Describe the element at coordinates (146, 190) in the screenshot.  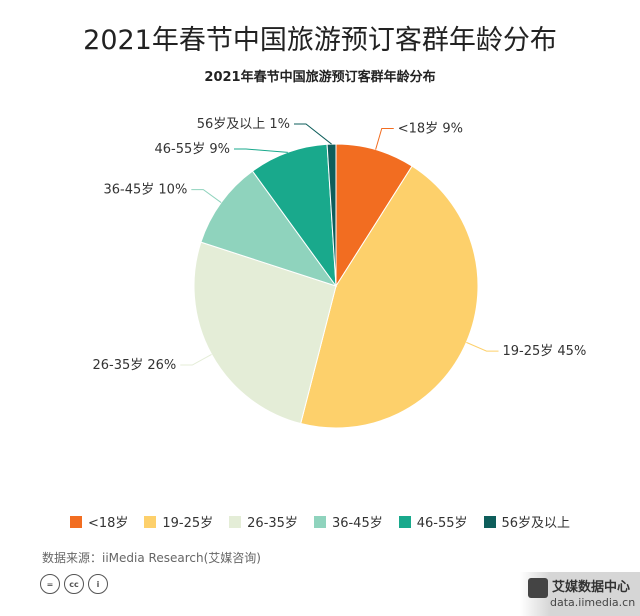
I see `data-label: 36-45岁 10%` at that location.